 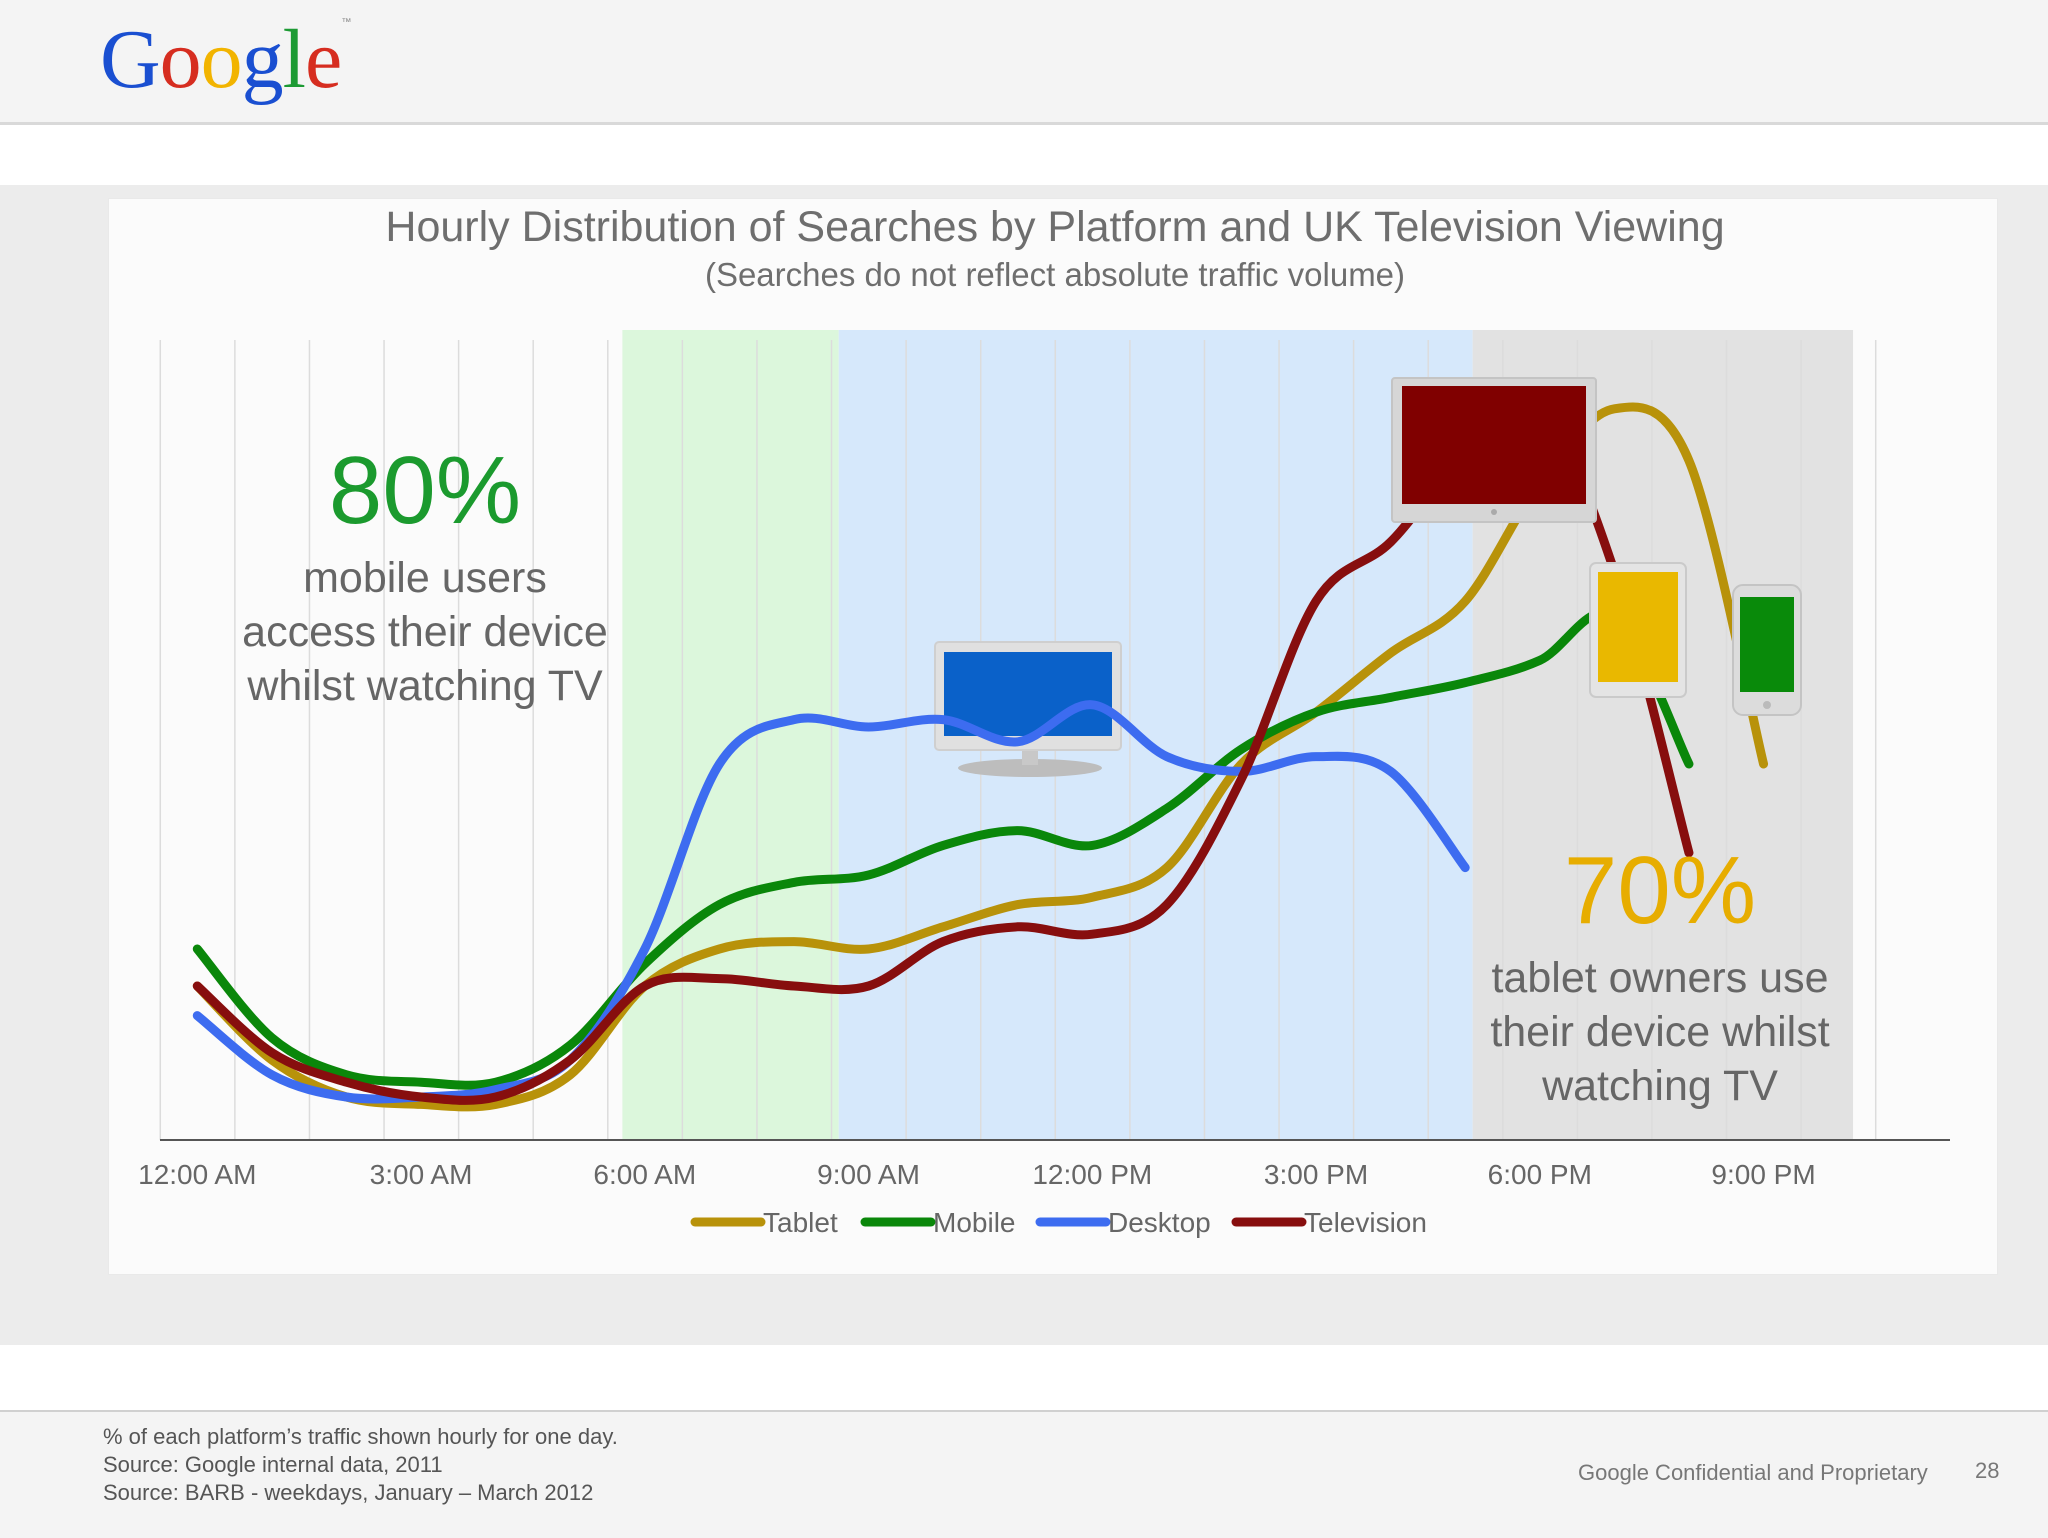 What do you see at coordinates (1028, 709) in the screenshot?
I see `desktop-monitor-icon` at bounding box center [1028, 709].